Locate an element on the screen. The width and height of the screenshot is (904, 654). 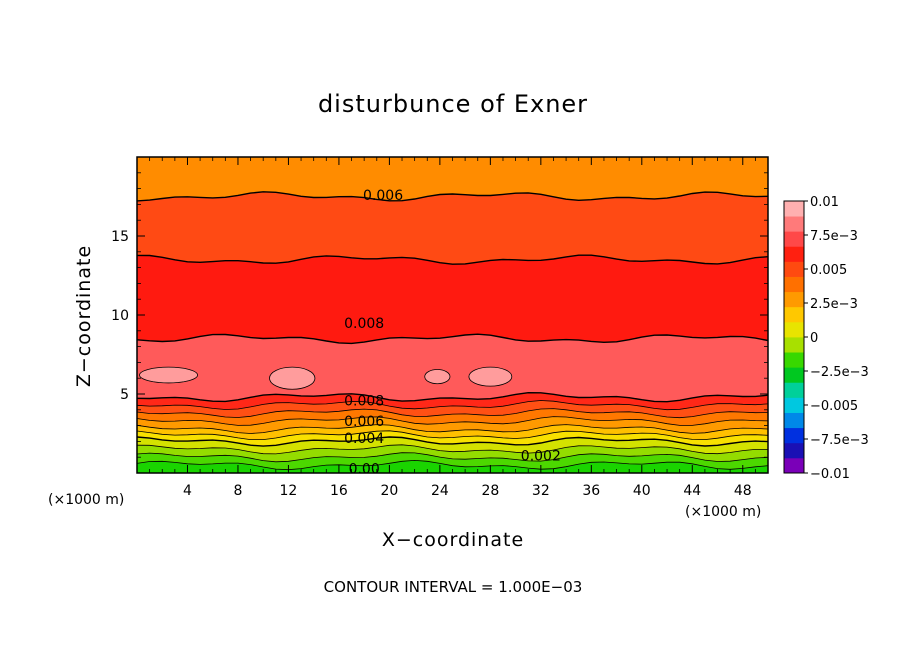
colorbar-label: −7.5e−3 is located at coordinates (839, 440).